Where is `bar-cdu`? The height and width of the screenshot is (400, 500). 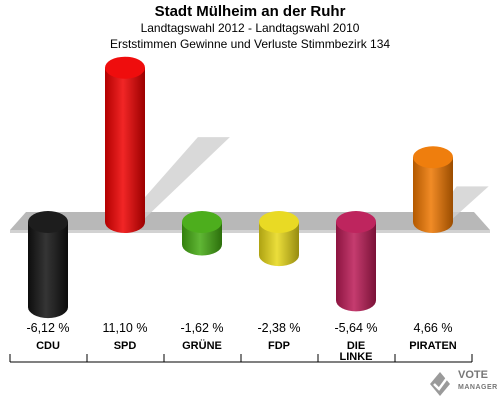
bar-cdu is located at coordinates (48, 265).